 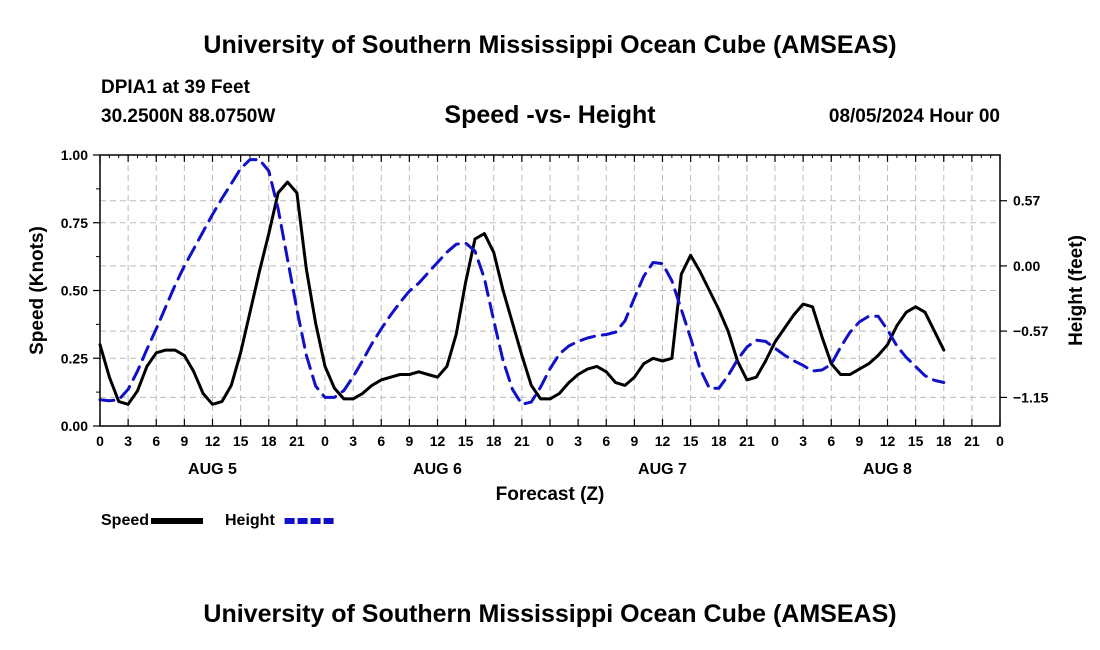 I want to click on y2-tick-label: 0.57, so click(x=1026, y=201).